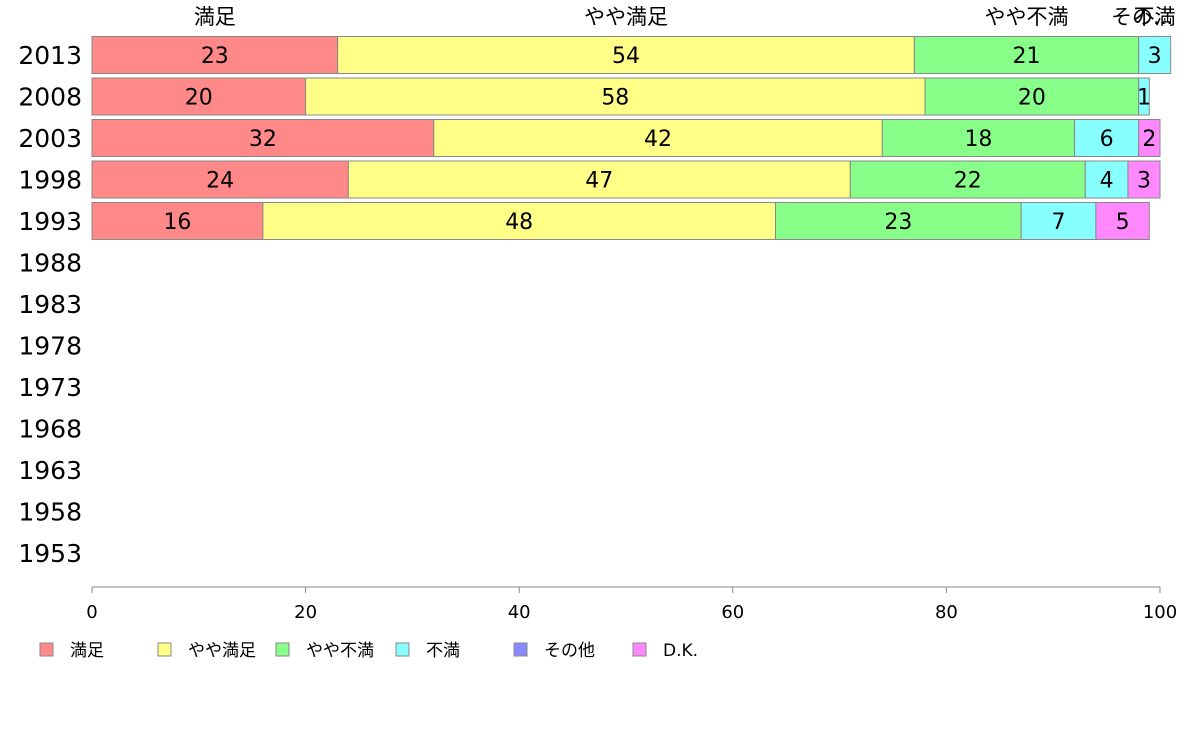  I want to click on year-label: 1968, so click(50, 429).